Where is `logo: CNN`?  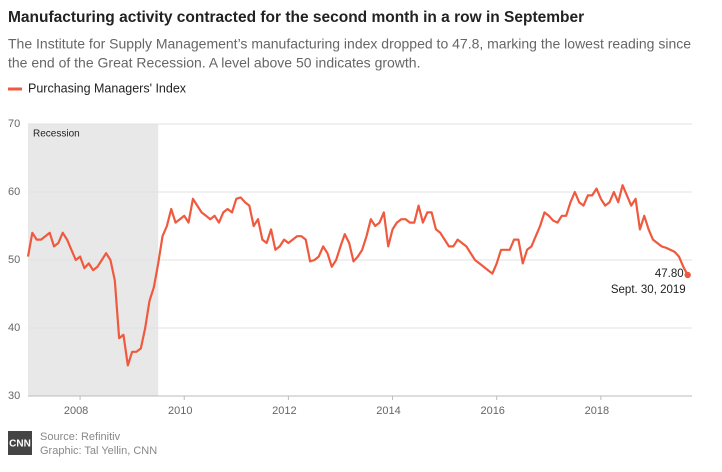
logo: CNN is located at coordinates (20, 444).